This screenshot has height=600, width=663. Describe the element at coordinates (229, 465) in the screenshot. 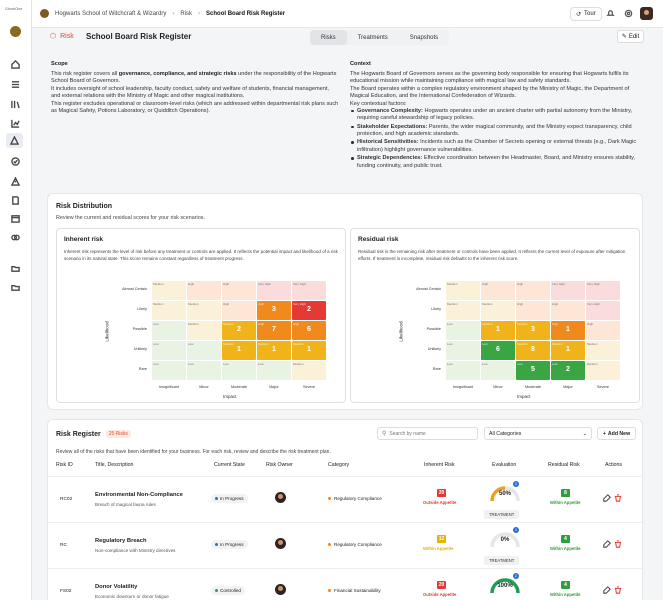

I see `column-header: Current State` at that location.